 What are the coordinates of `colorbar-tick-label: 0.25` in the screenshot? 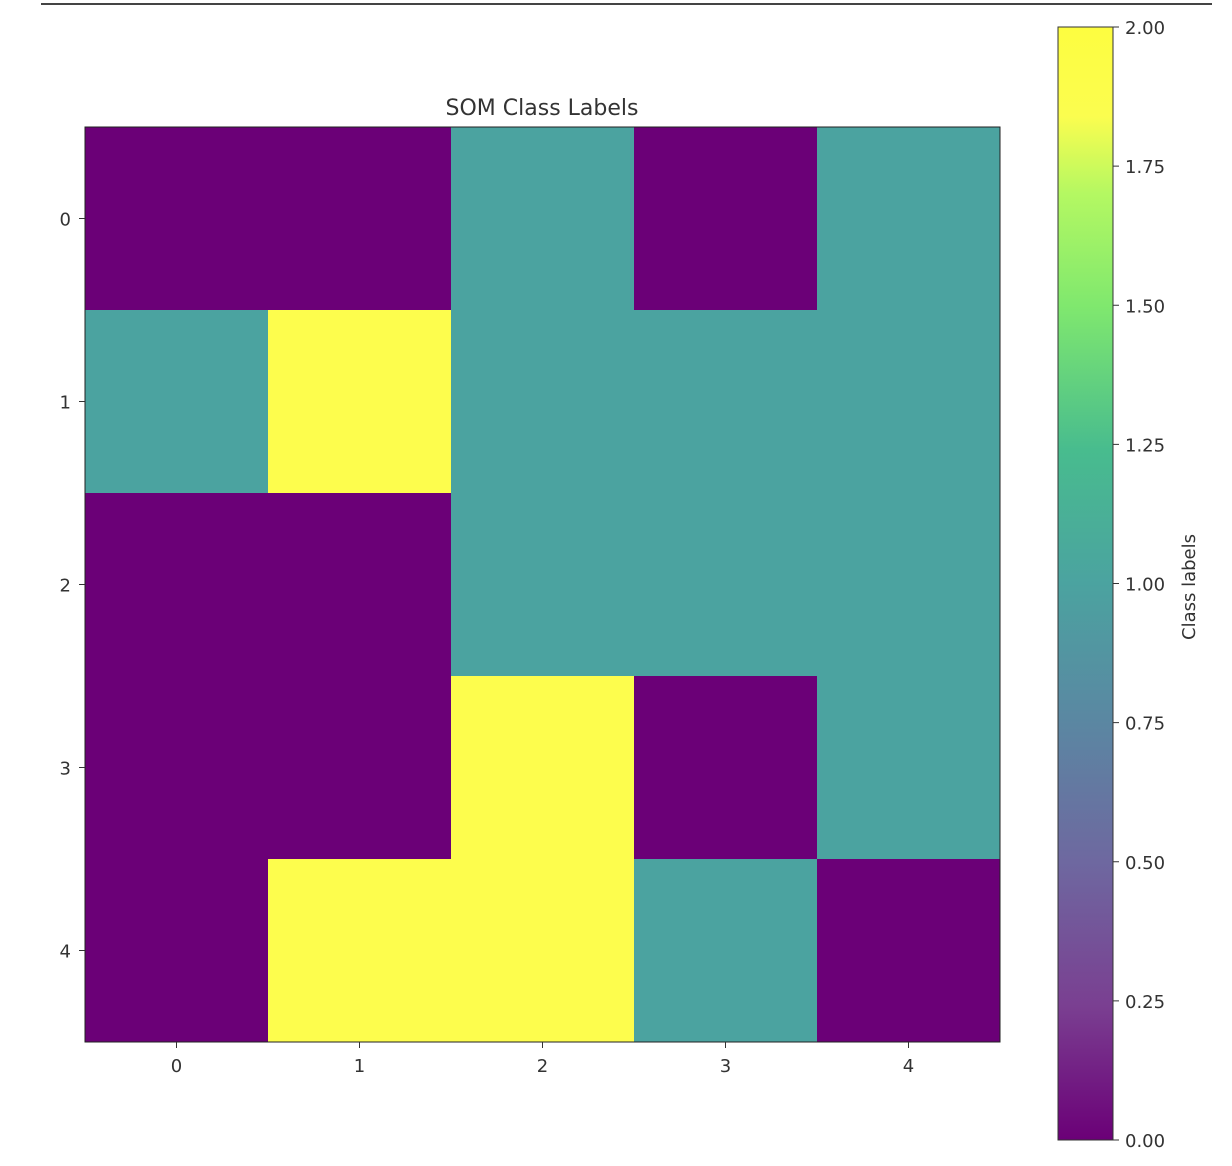 It's located at (1145, 1002).